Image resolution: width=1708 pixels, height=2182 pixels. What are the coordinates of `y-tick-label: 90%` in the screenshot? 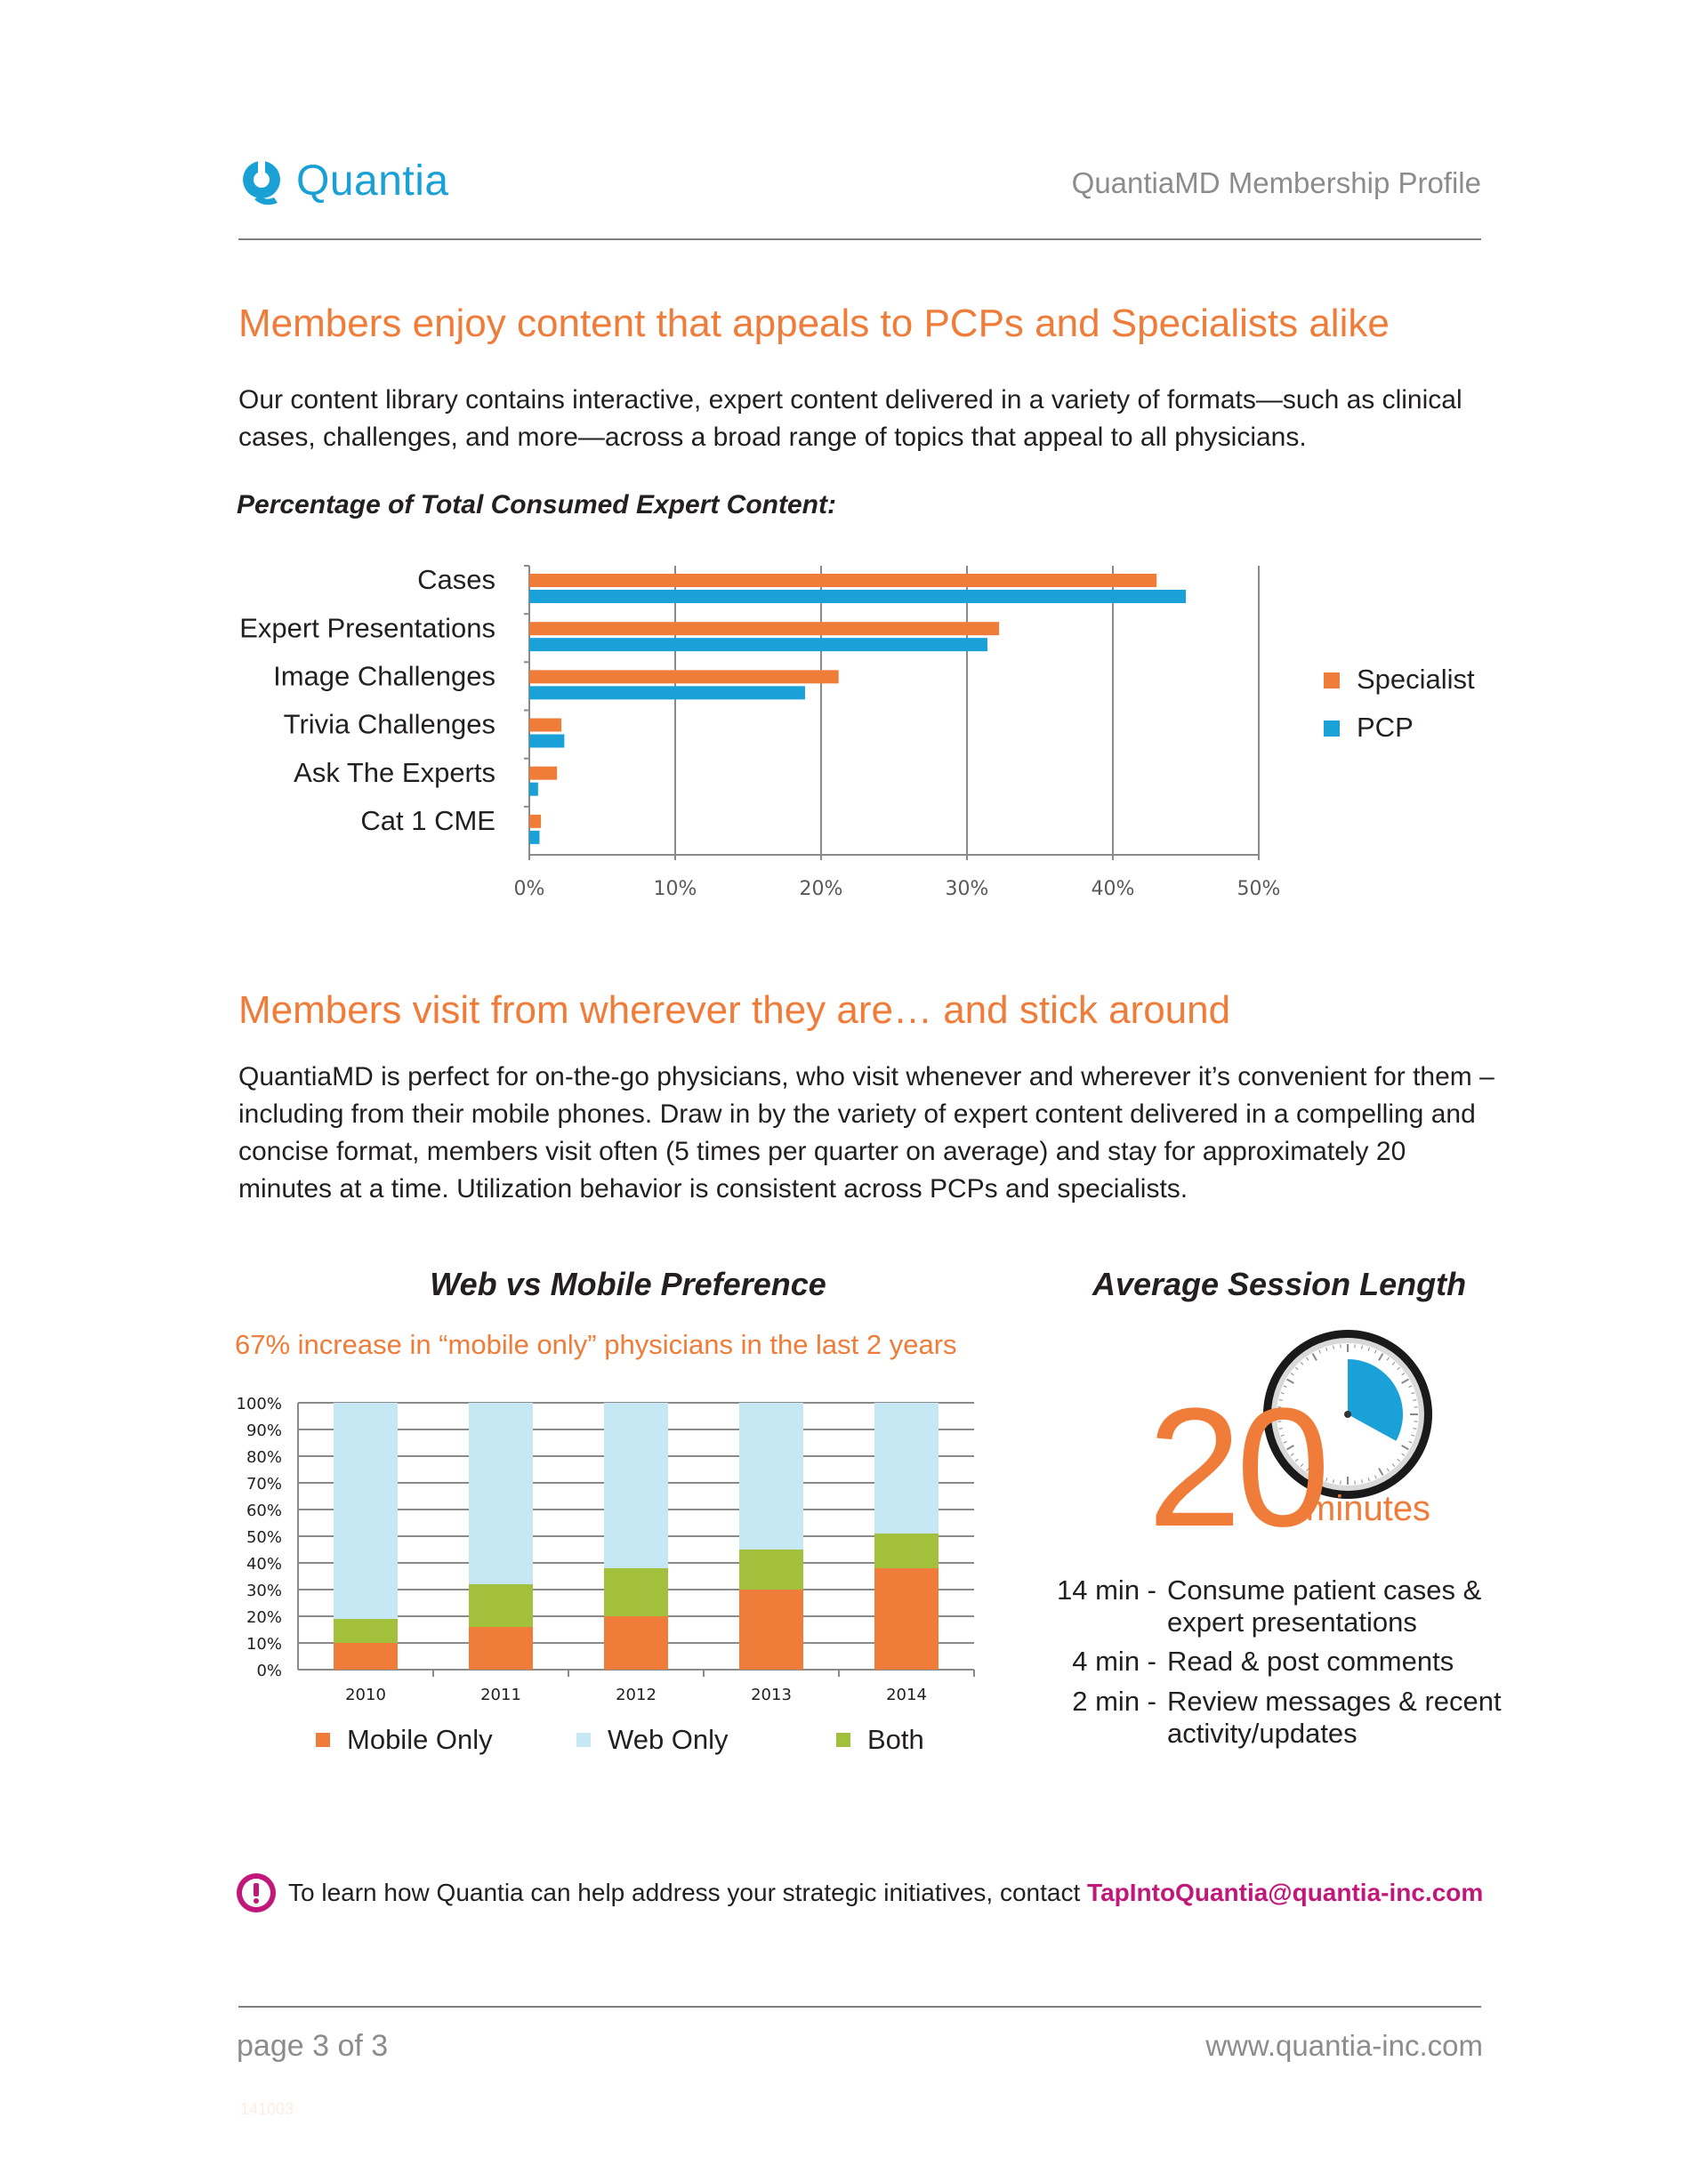 It's located at (264, 1430).